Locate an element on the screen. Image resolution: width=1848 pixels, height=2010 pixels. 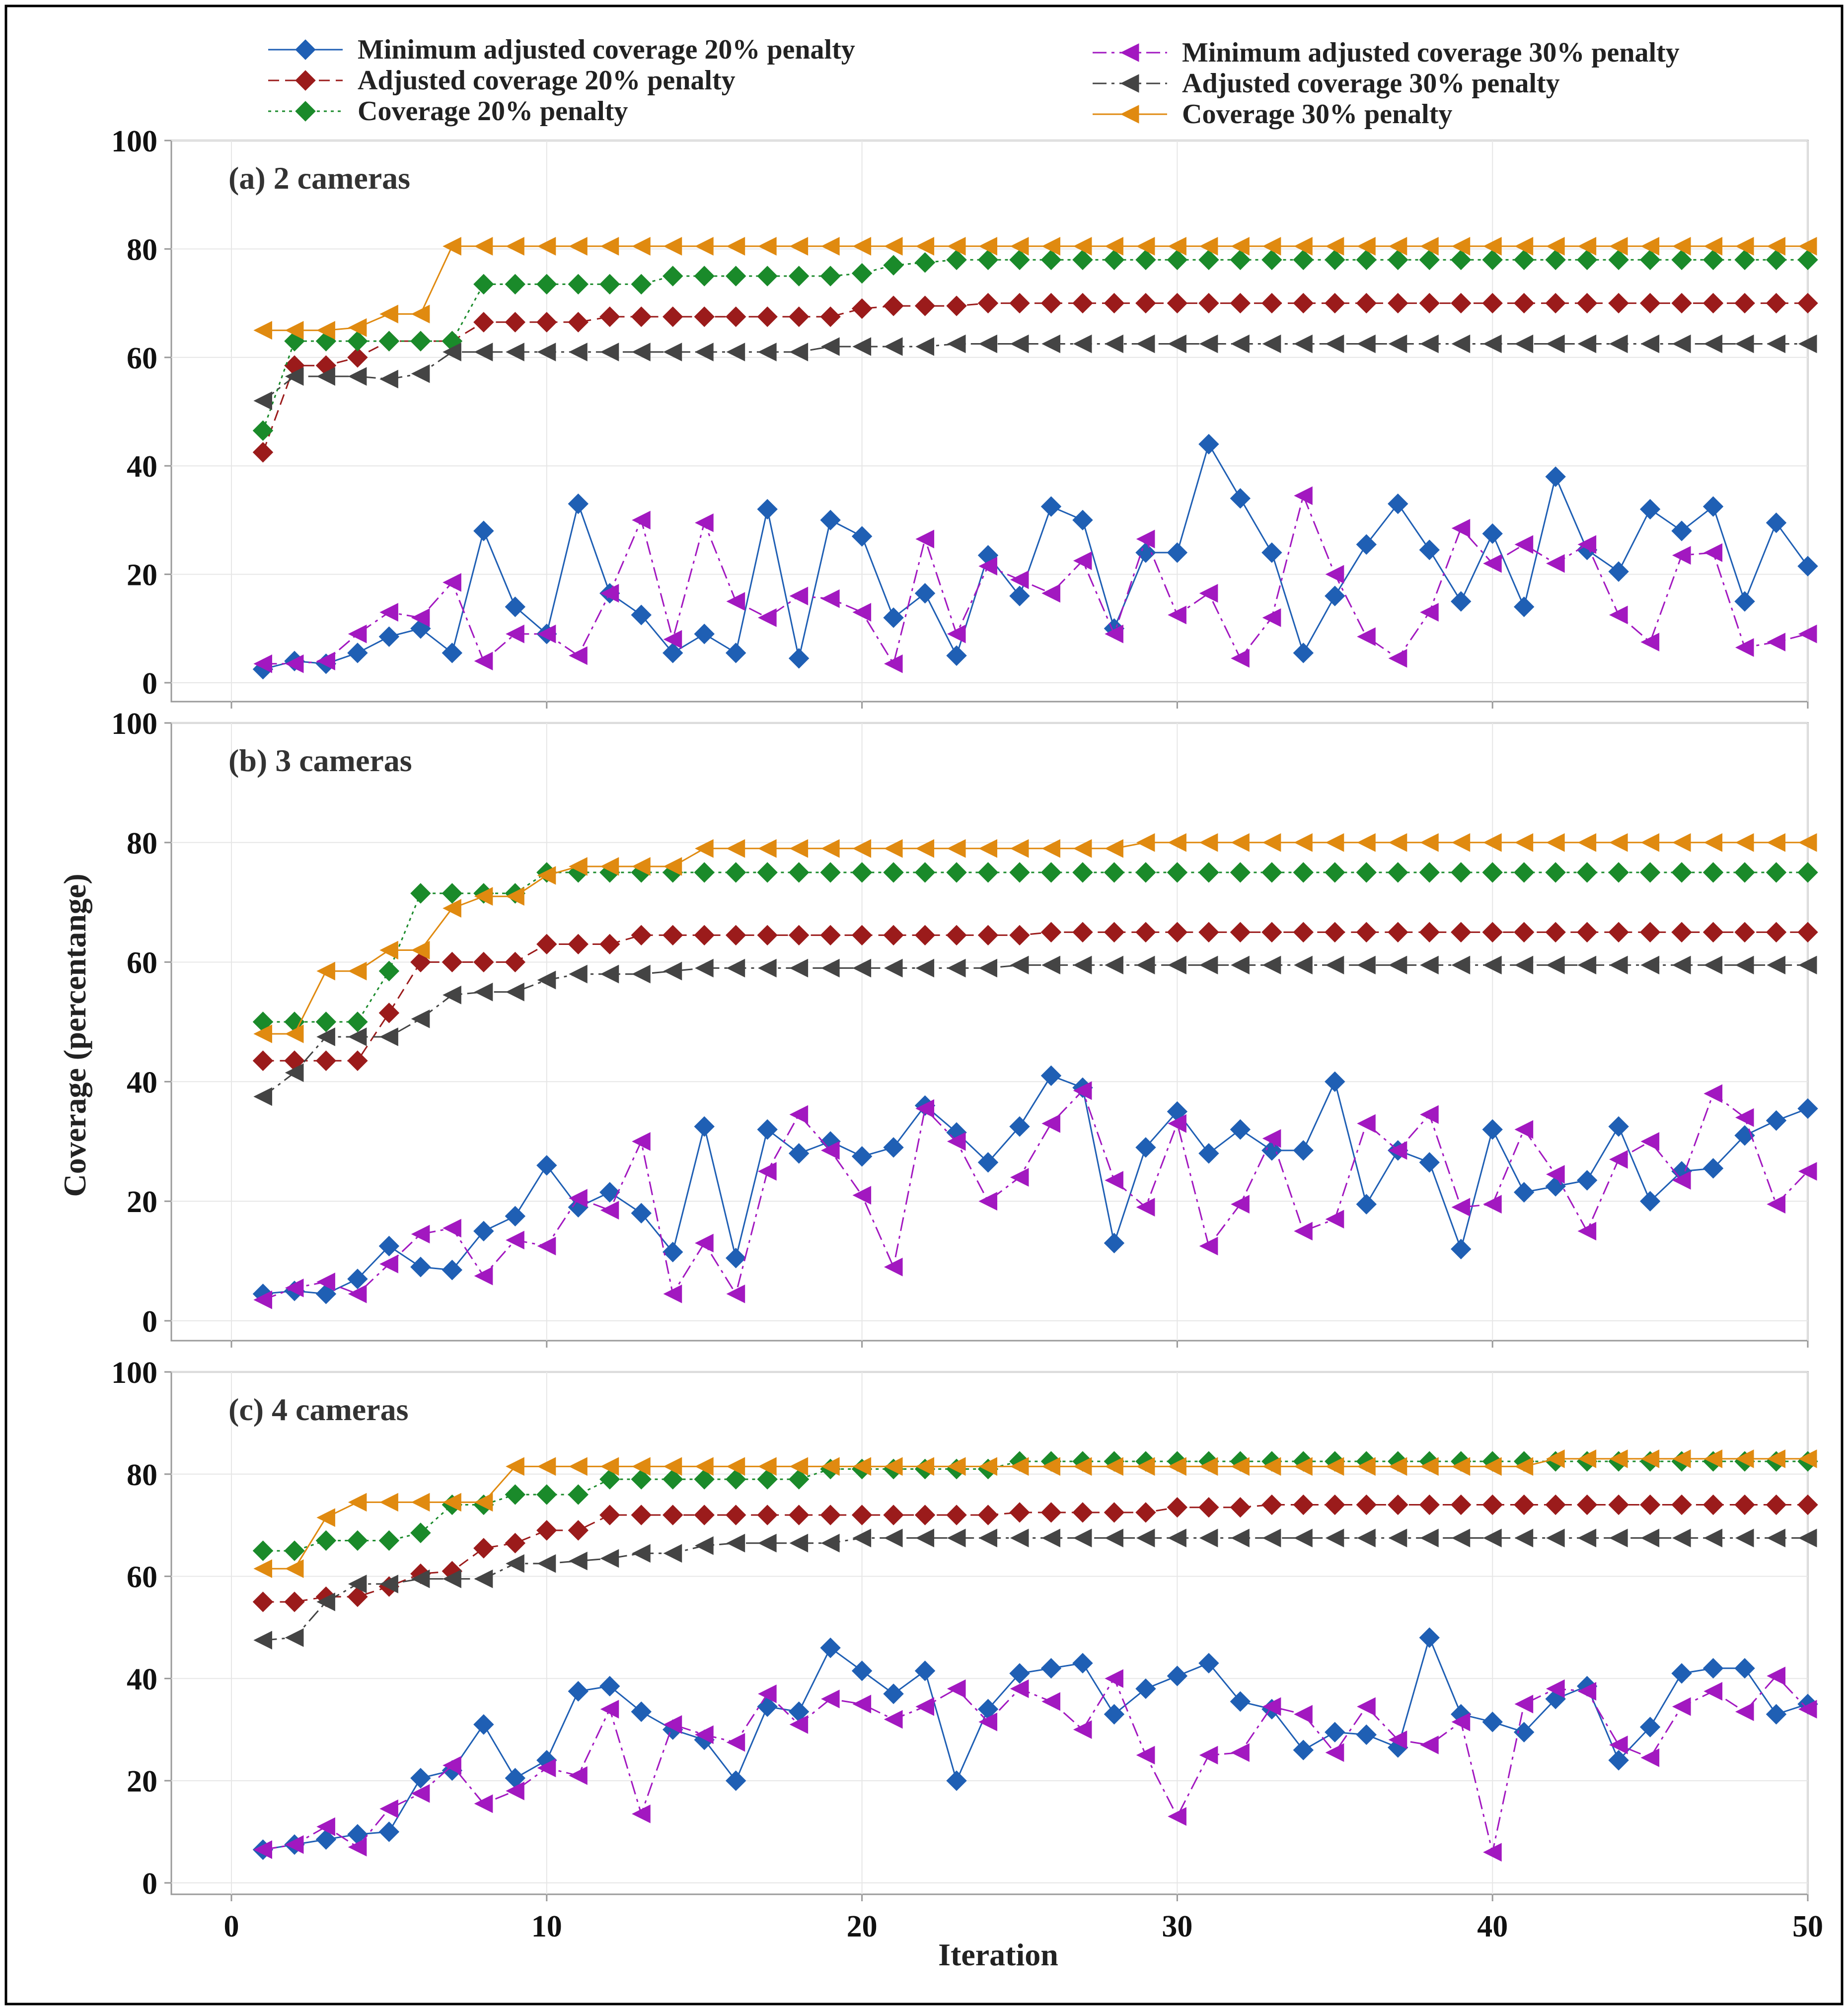
legend-item-minimum-adjusted-coverage-30-penalty: Minimum adjusted coverage 30% penalty is located at coordinates (1386, 52).